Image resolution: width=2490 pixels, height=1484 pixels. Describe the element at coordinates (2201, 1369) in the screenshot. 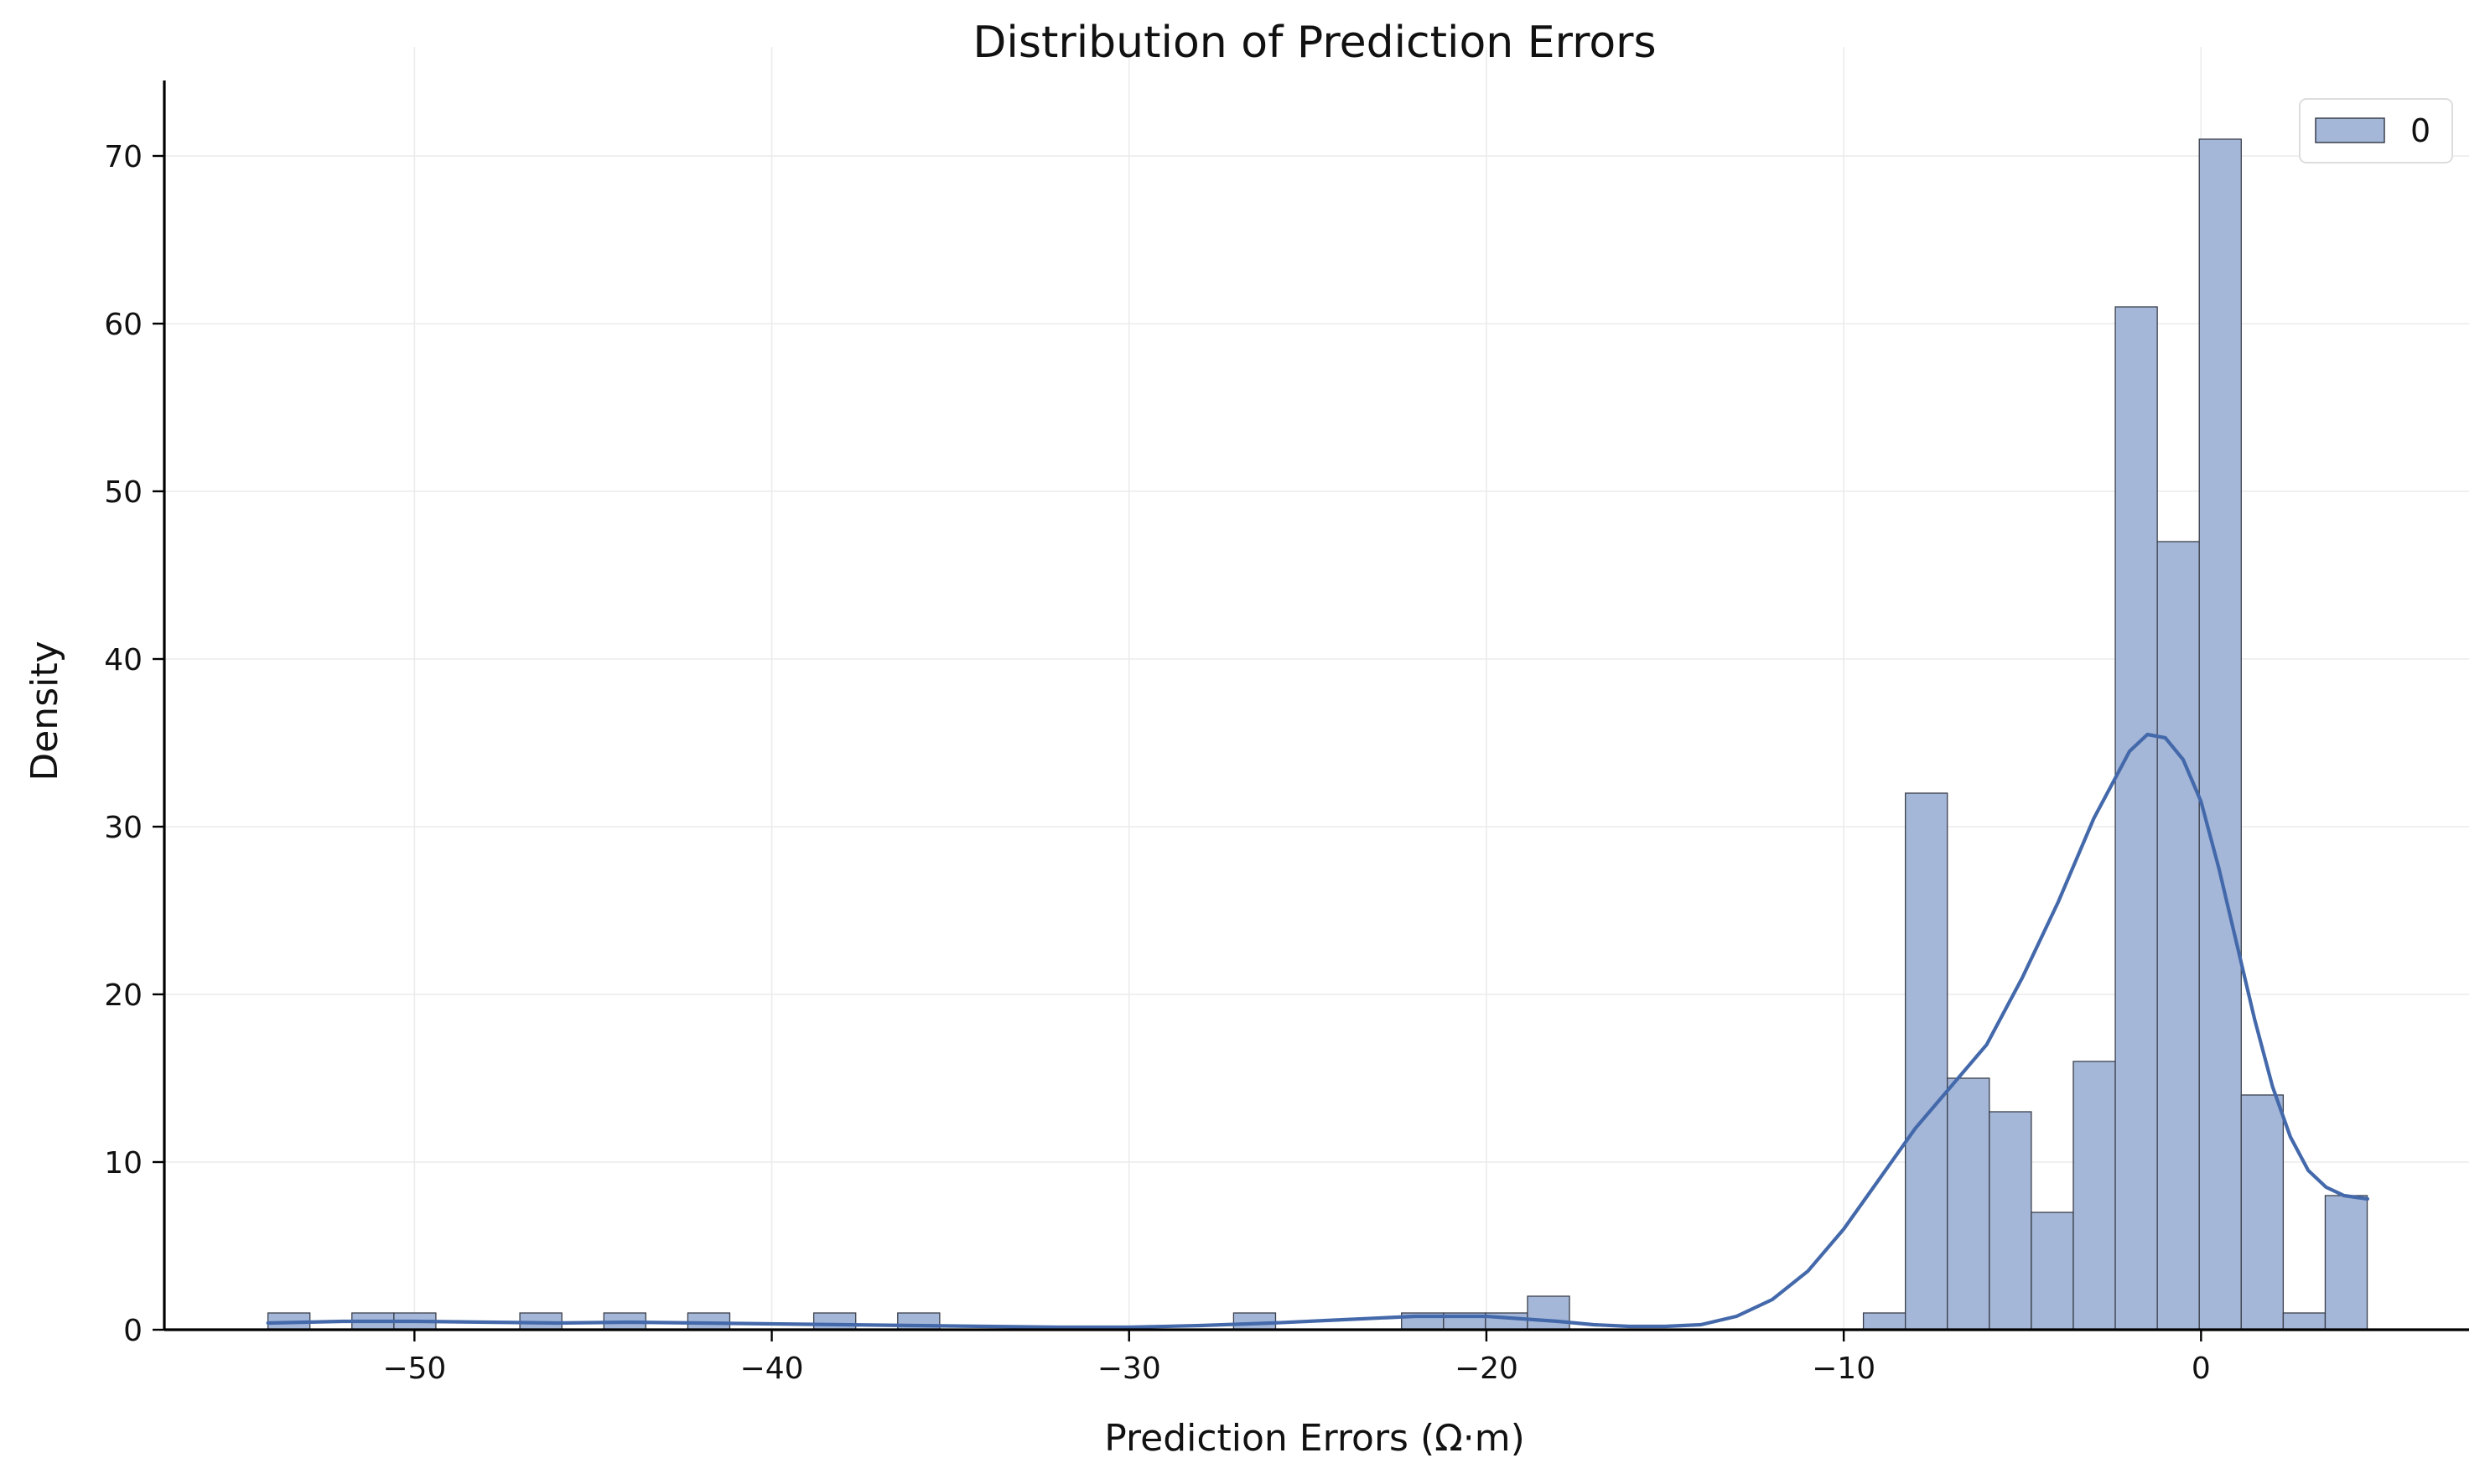

I see `x-tick-label: 0` at that location.